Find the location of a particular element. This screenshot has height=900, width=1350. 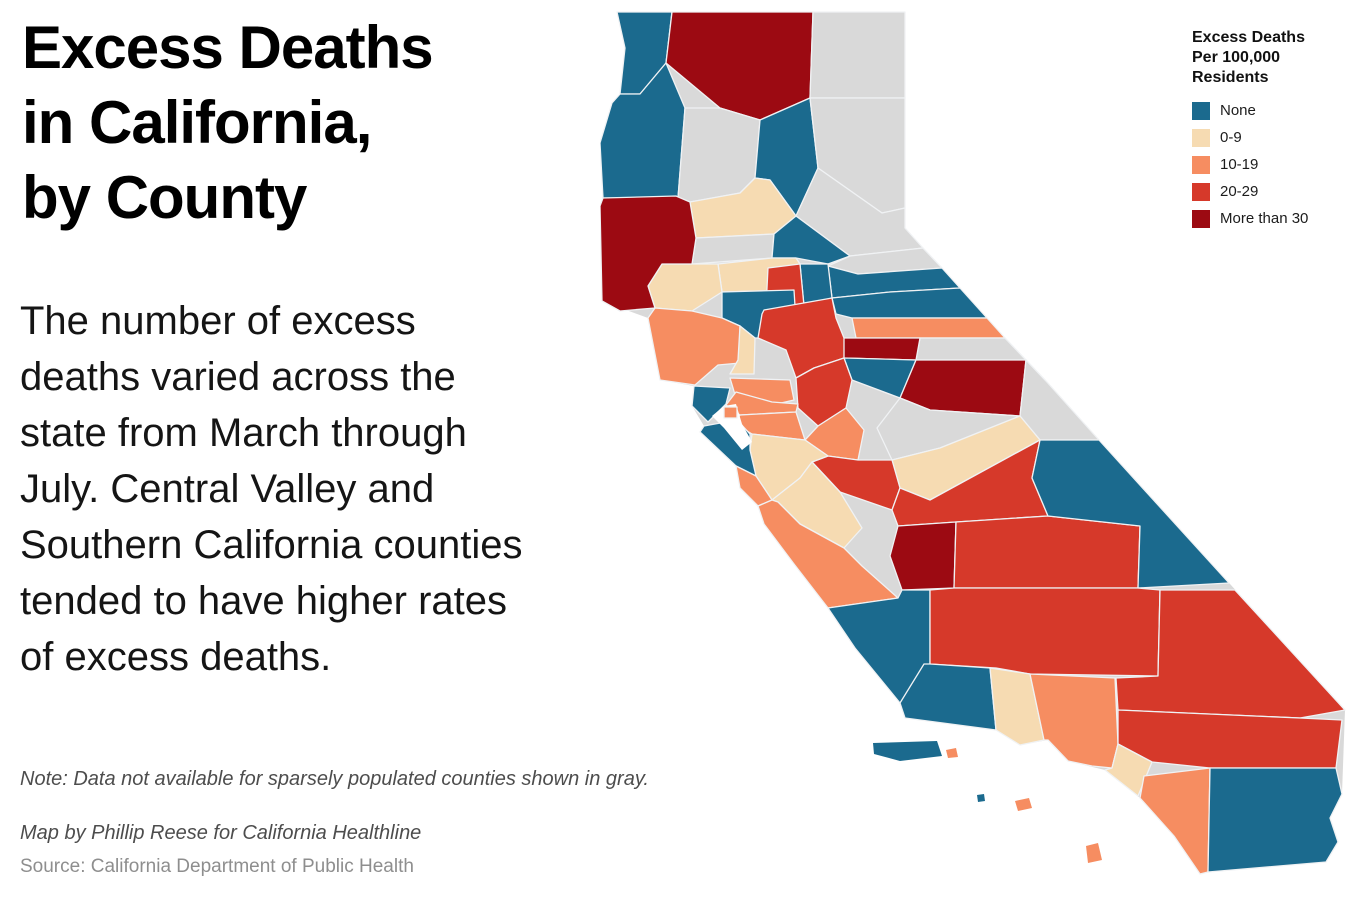

page-title-line-1: Excess Deaths is located at coordinates (228, 47).